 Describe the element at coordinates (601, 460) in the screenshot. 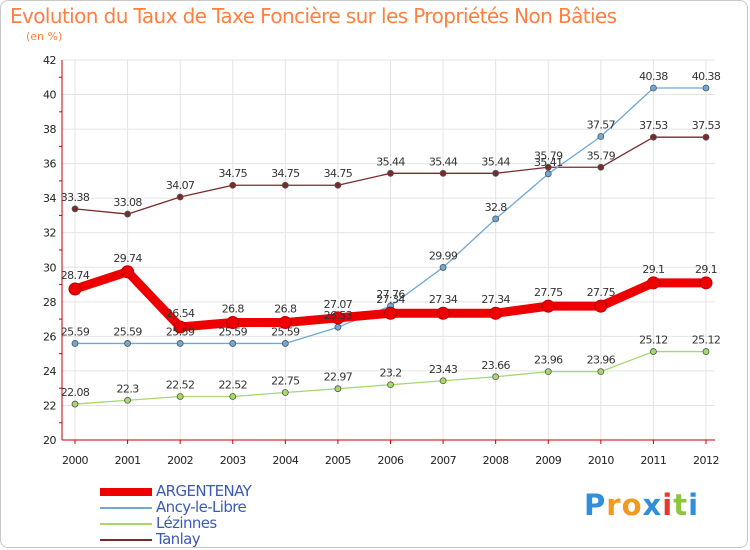

I see `x-tick-label: 2010` at that location.